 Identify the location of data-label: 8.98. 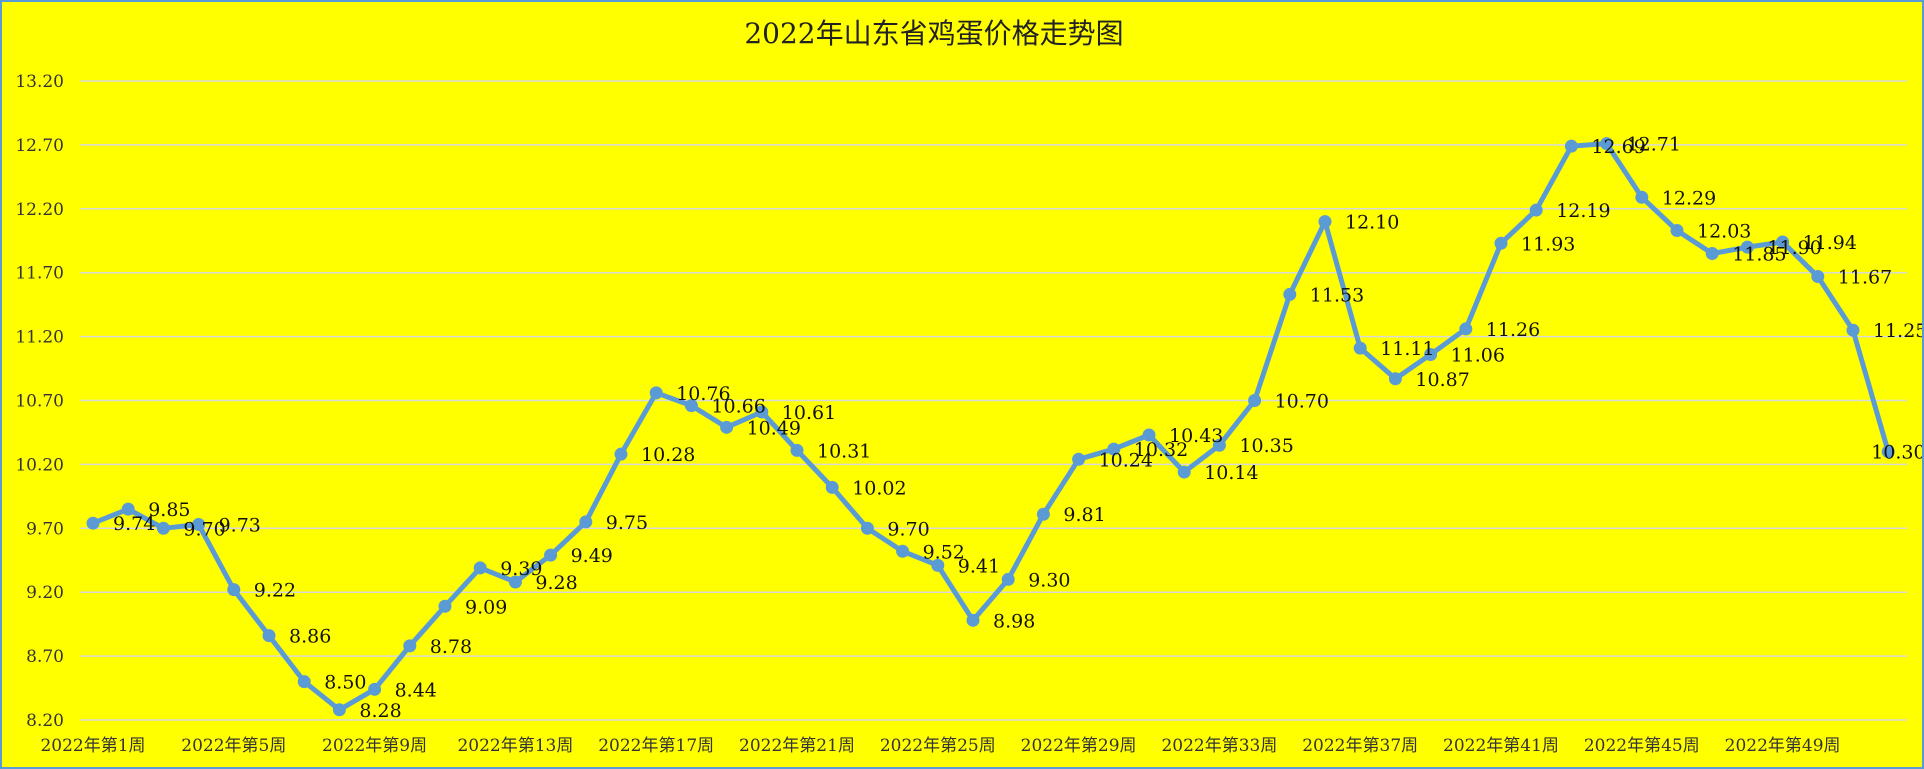
(1014, 621).